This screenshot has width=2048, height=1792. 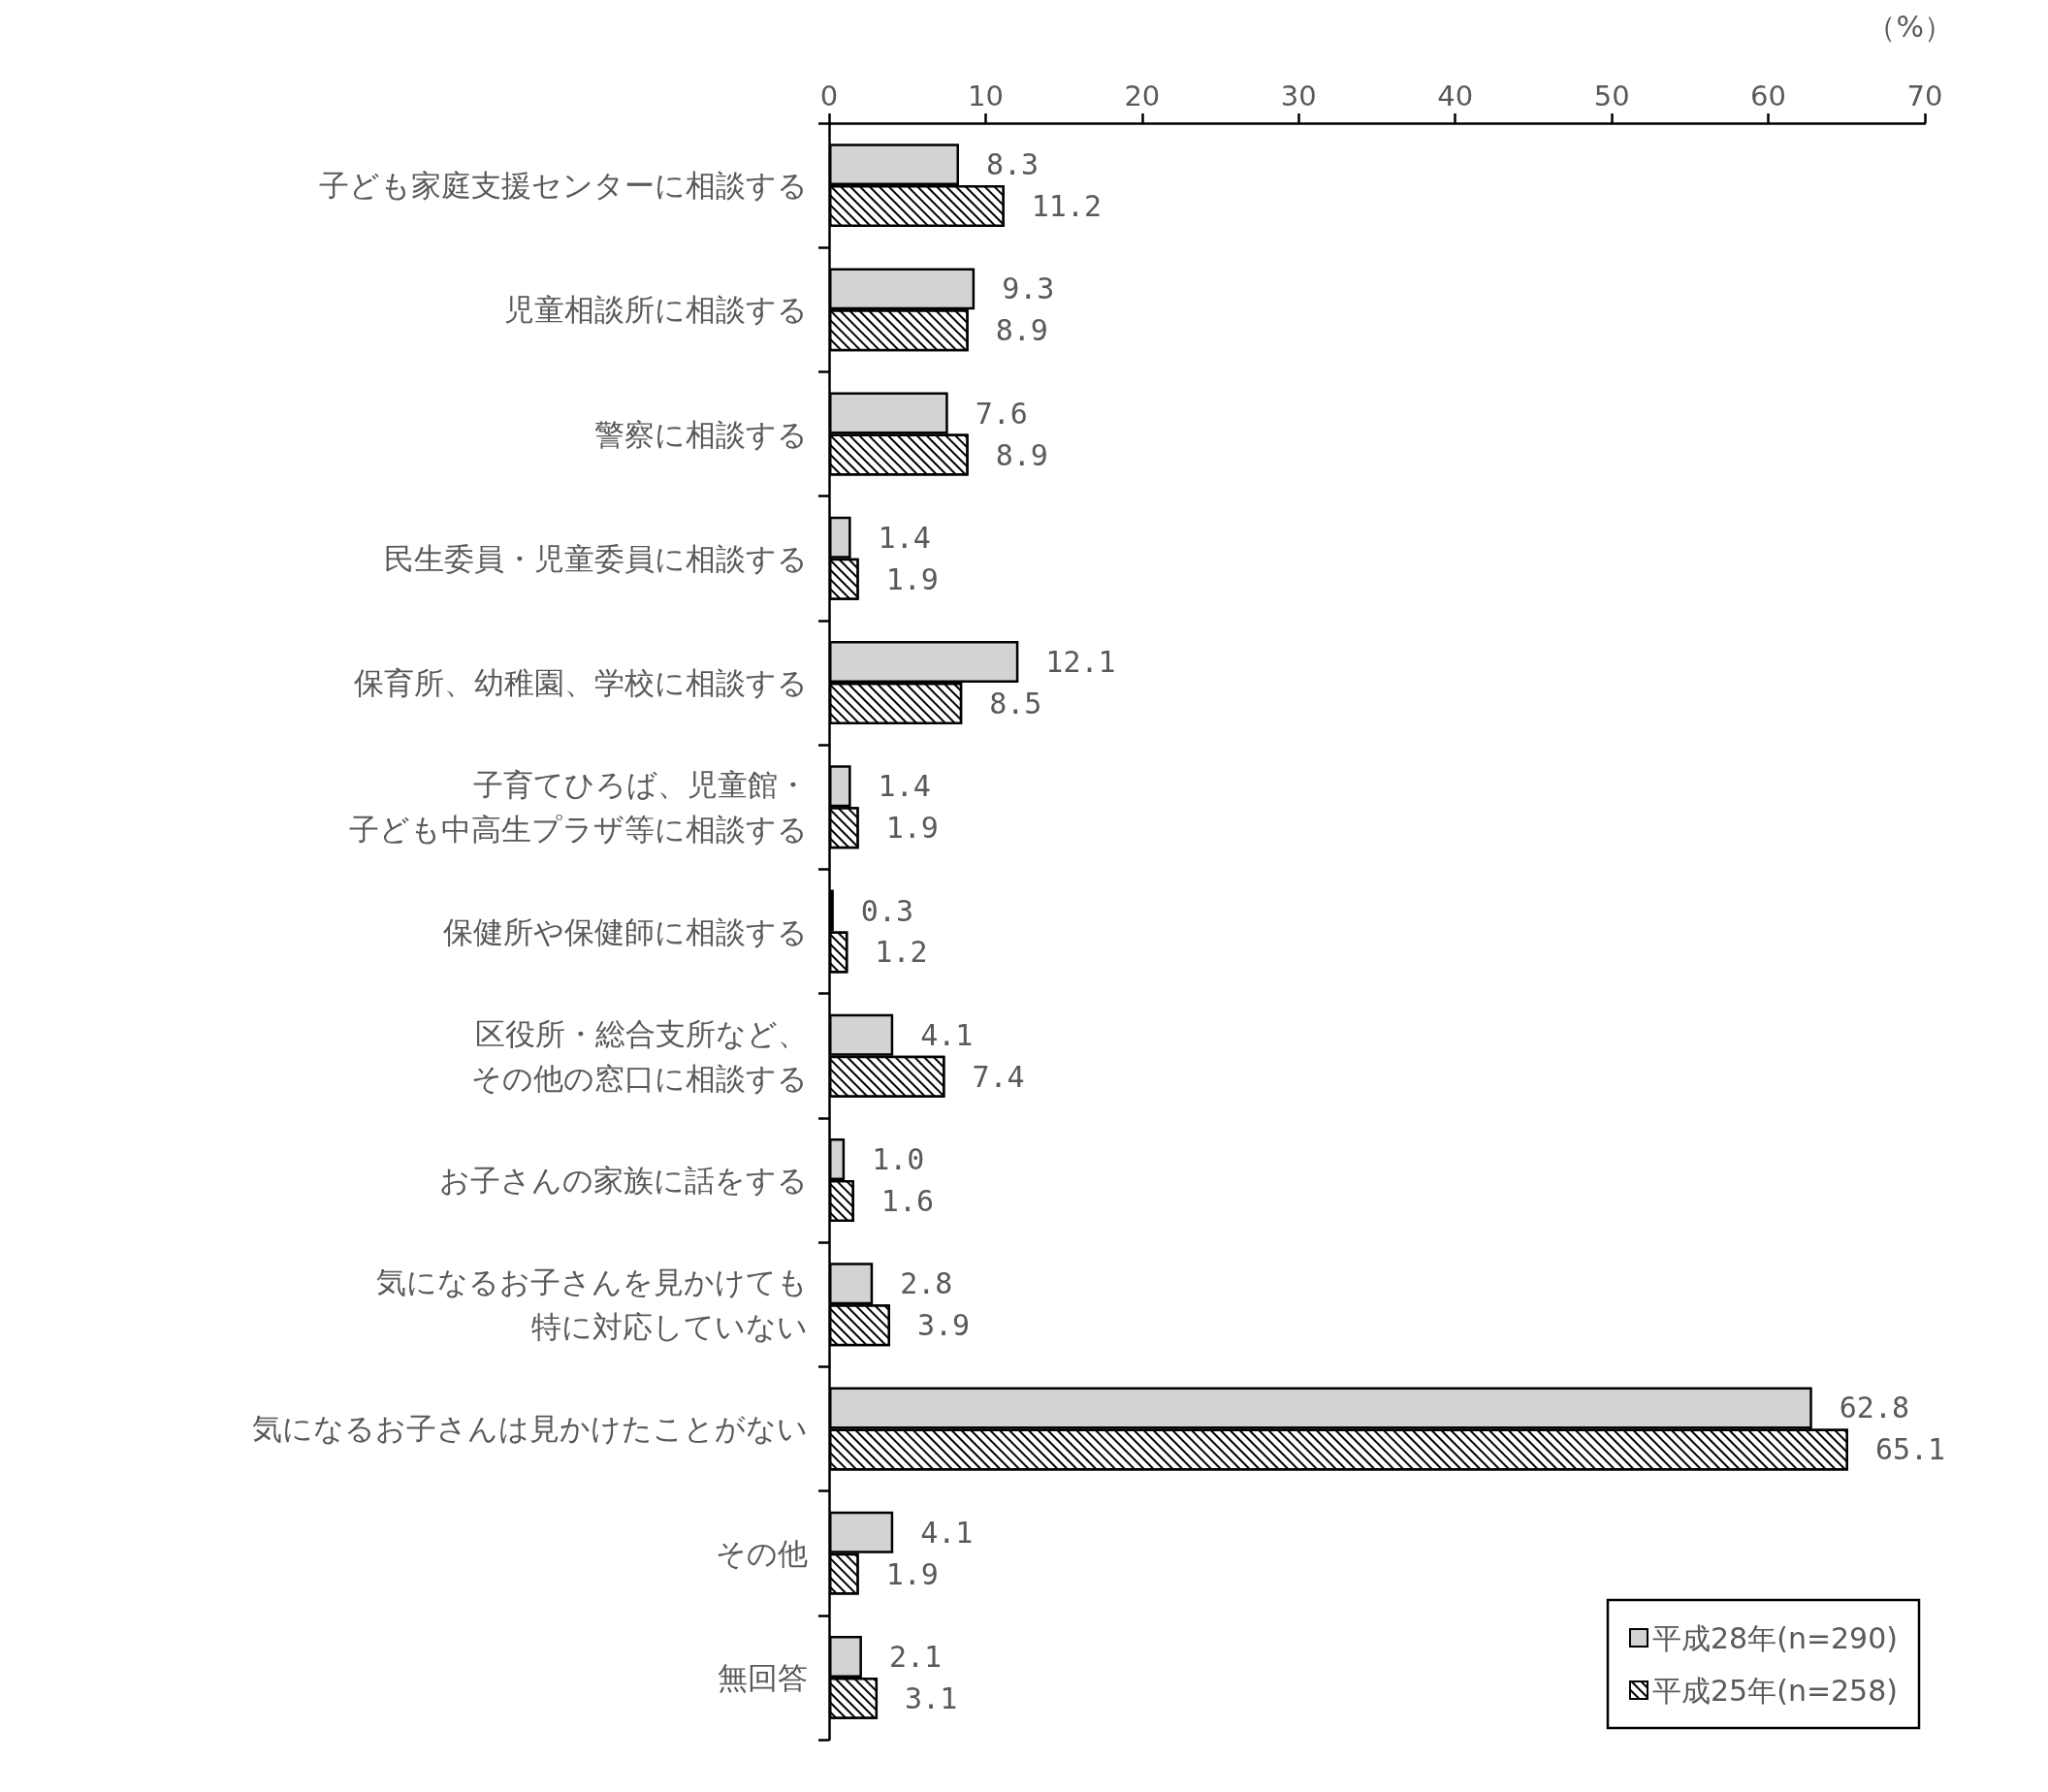 What do you see at coordinates (898, 1158) in the screenshot?
I see `data-label: 1.0` at bounding box center [898, 1158].